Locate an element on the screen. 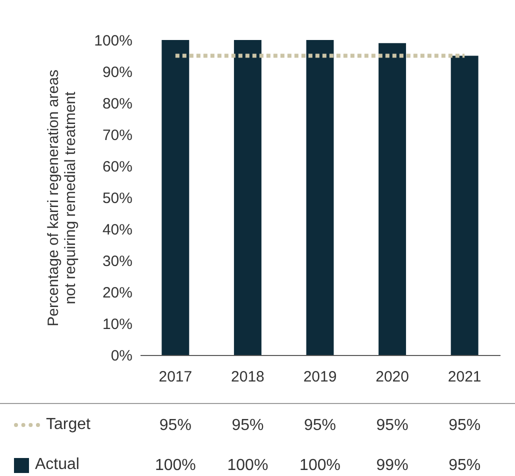  y-axis-title: Percentage of karri regeneration areas not requiring remedial treatment is located at coordinates (62, 198).